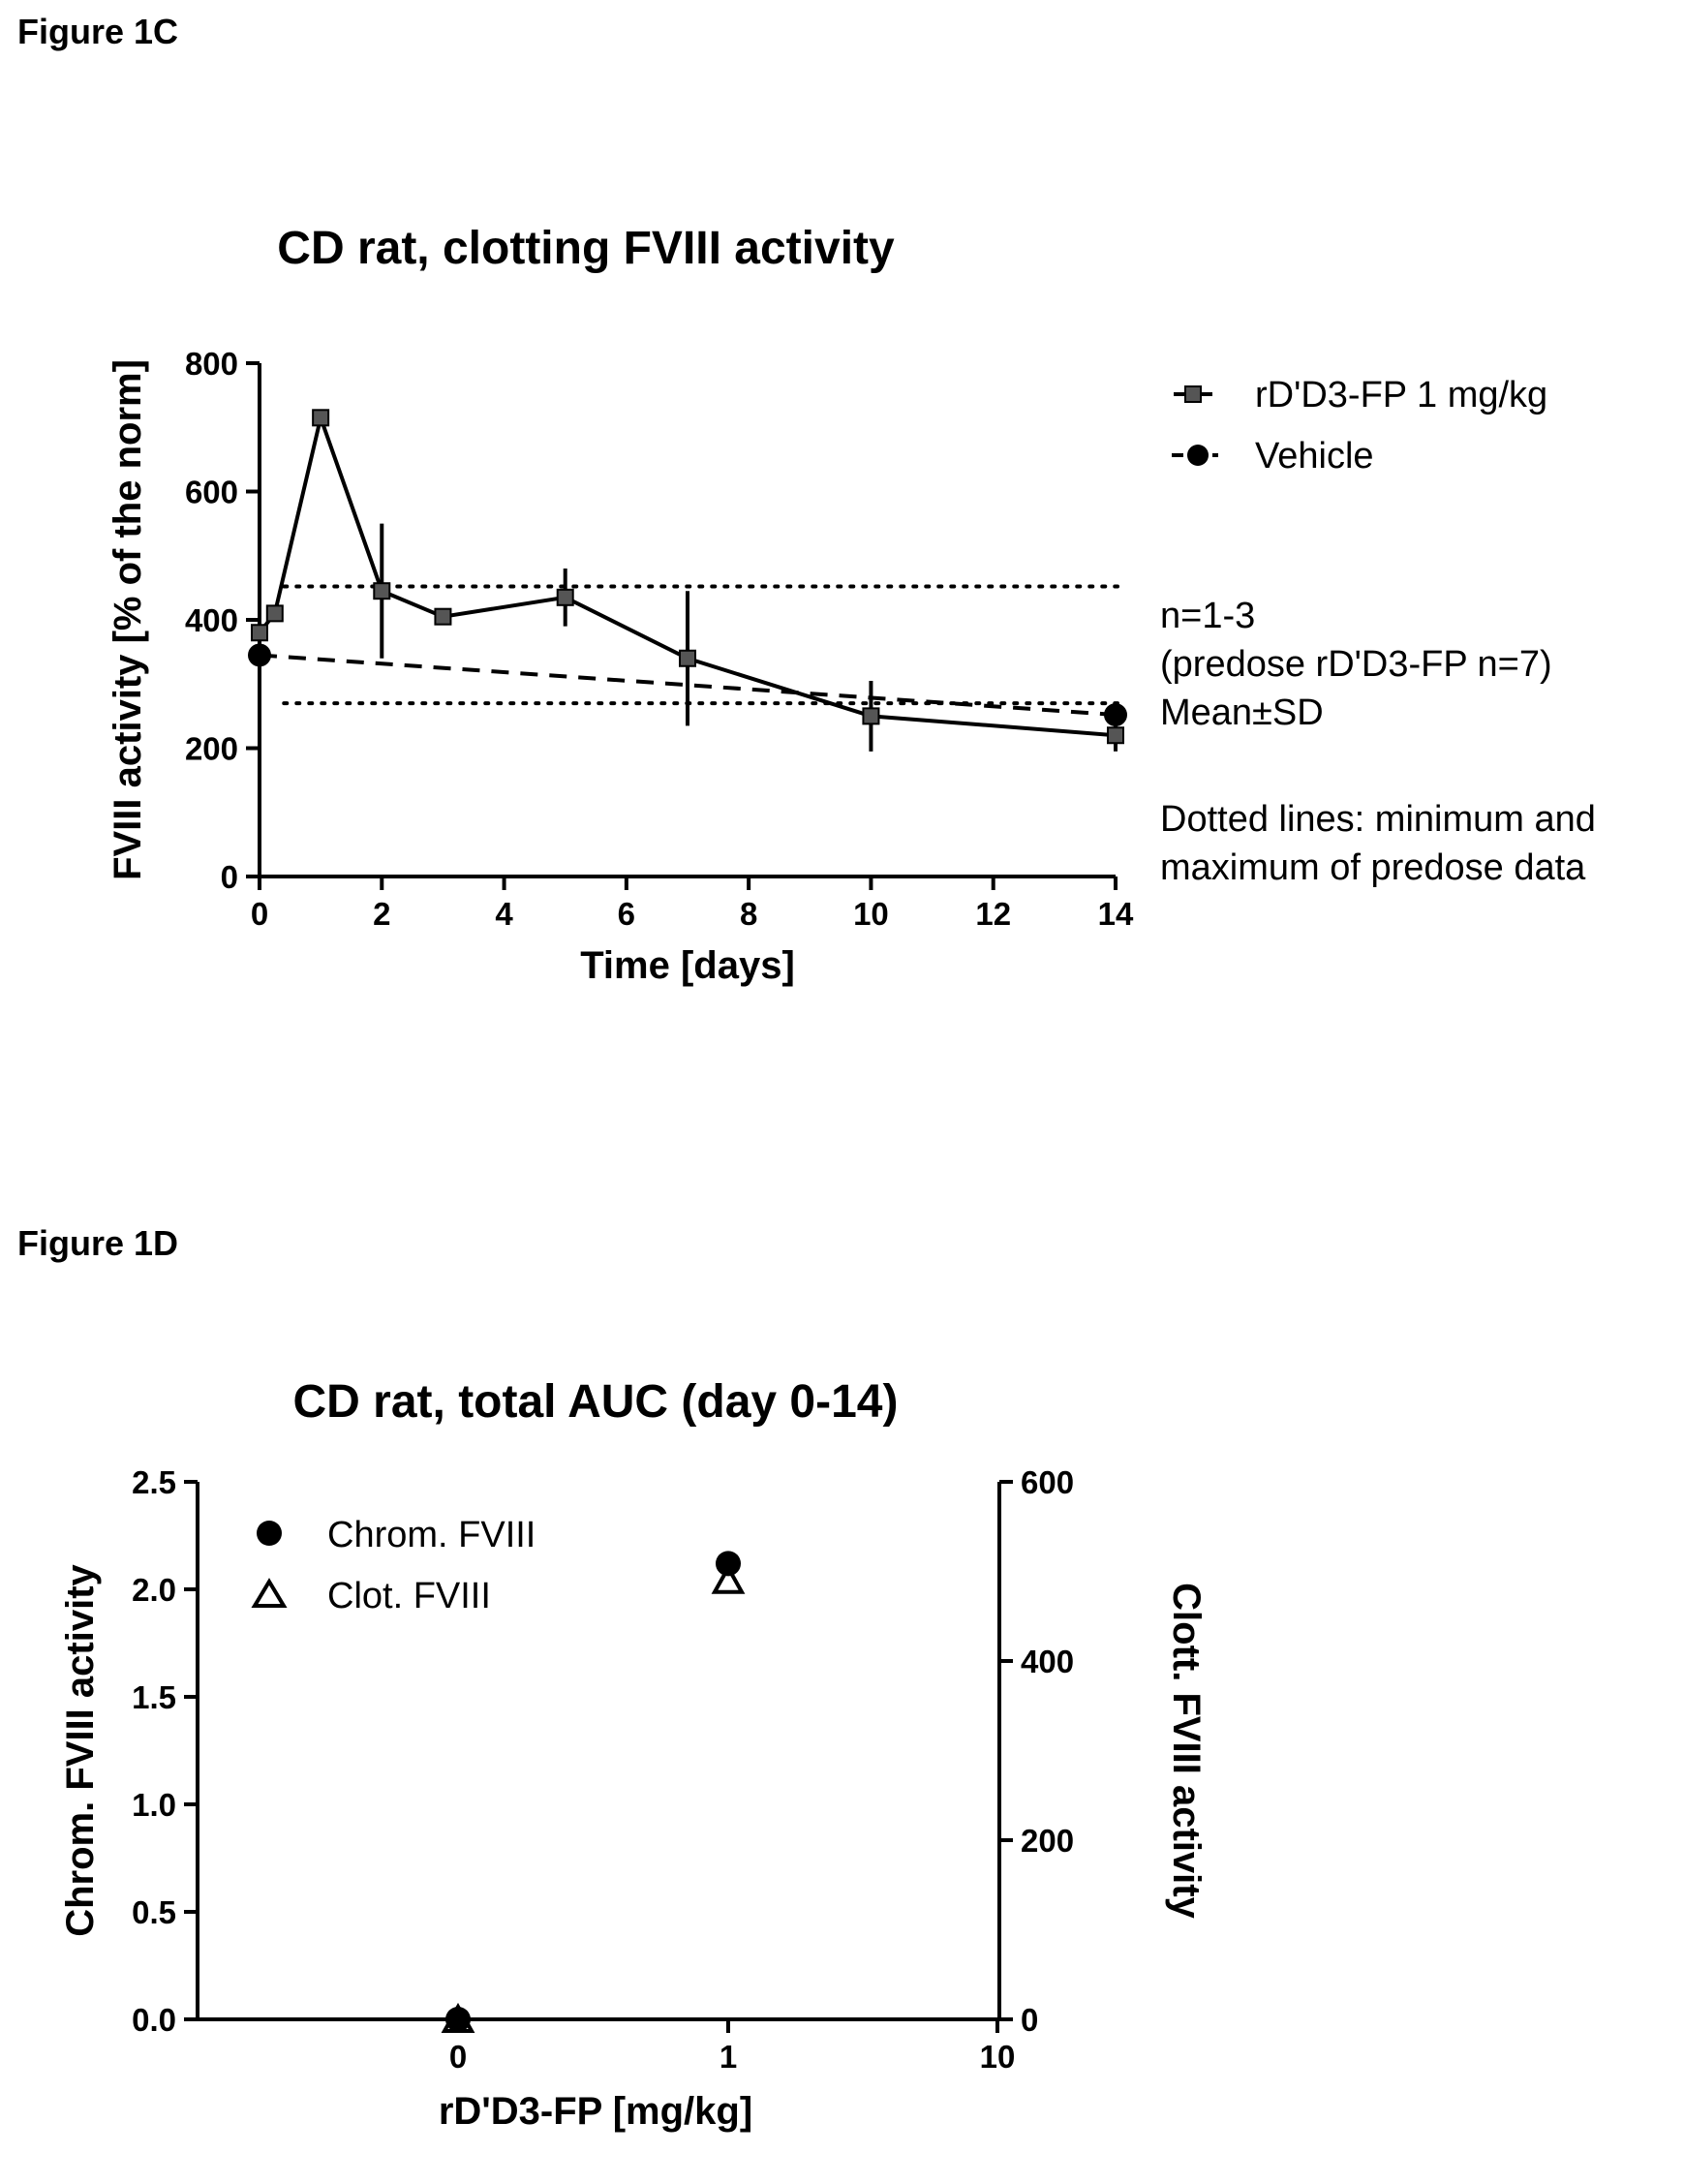 This screenshot has width=1684, height=2184. Describe the element at coordinates (269, 1533) in the screenshot. I see `legend-marker-chrom` at that location.